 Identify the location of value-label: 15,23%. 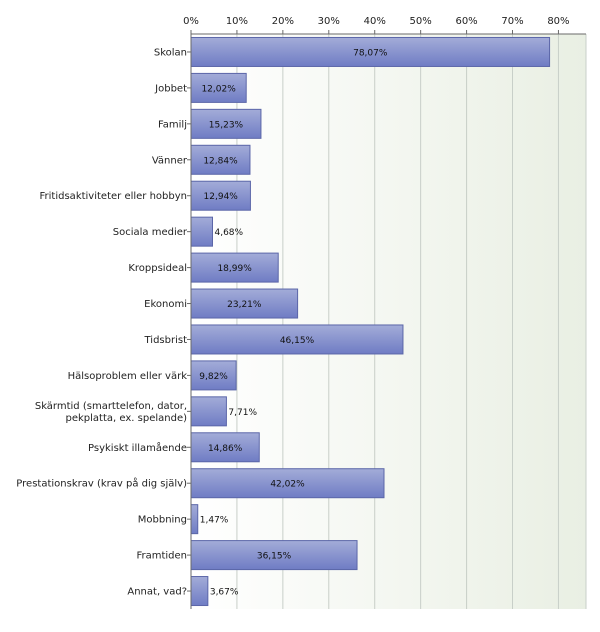
(226, 125).